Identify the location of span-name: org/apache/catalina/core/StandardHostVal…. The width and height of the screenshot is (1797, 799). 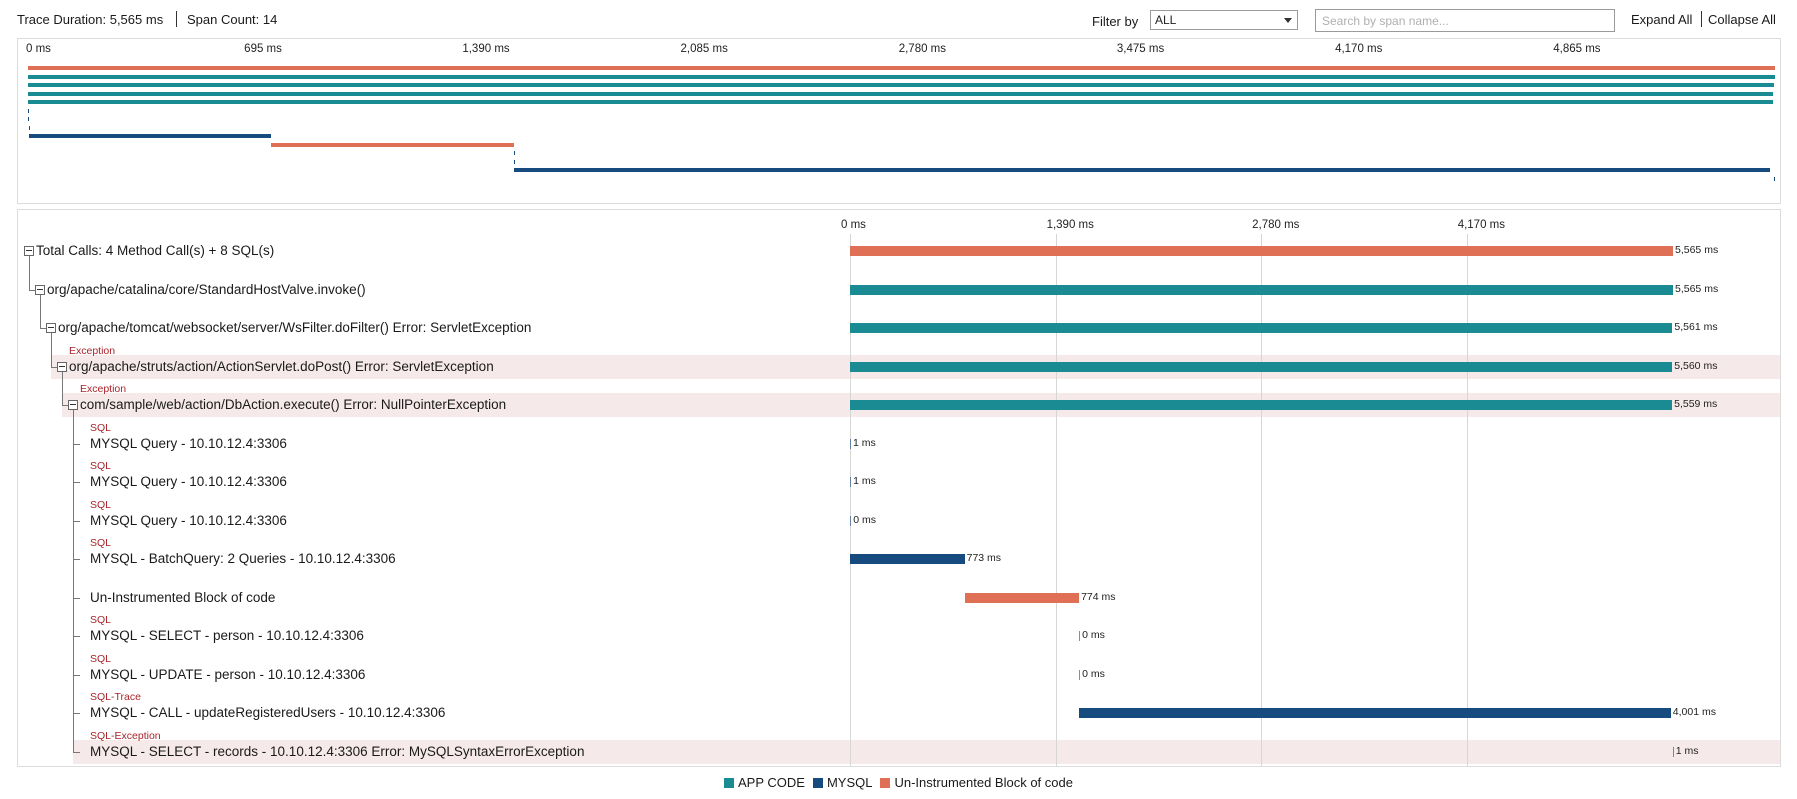
(206, 289).